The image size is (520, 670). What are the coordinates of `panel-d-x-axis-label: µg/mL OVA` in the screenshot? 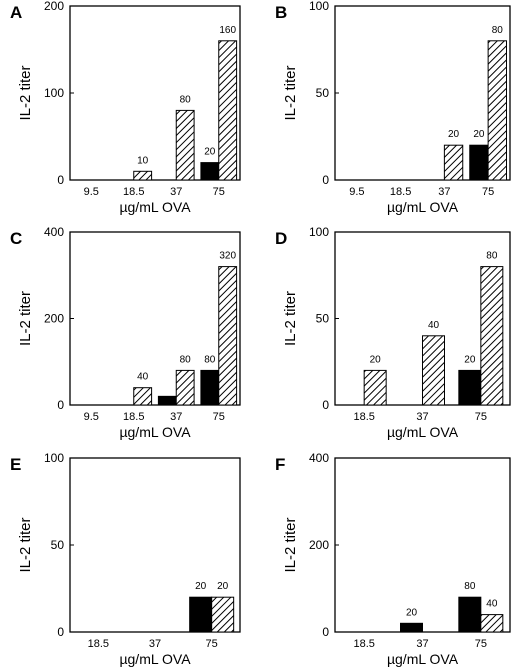 It's located at (423, 432).